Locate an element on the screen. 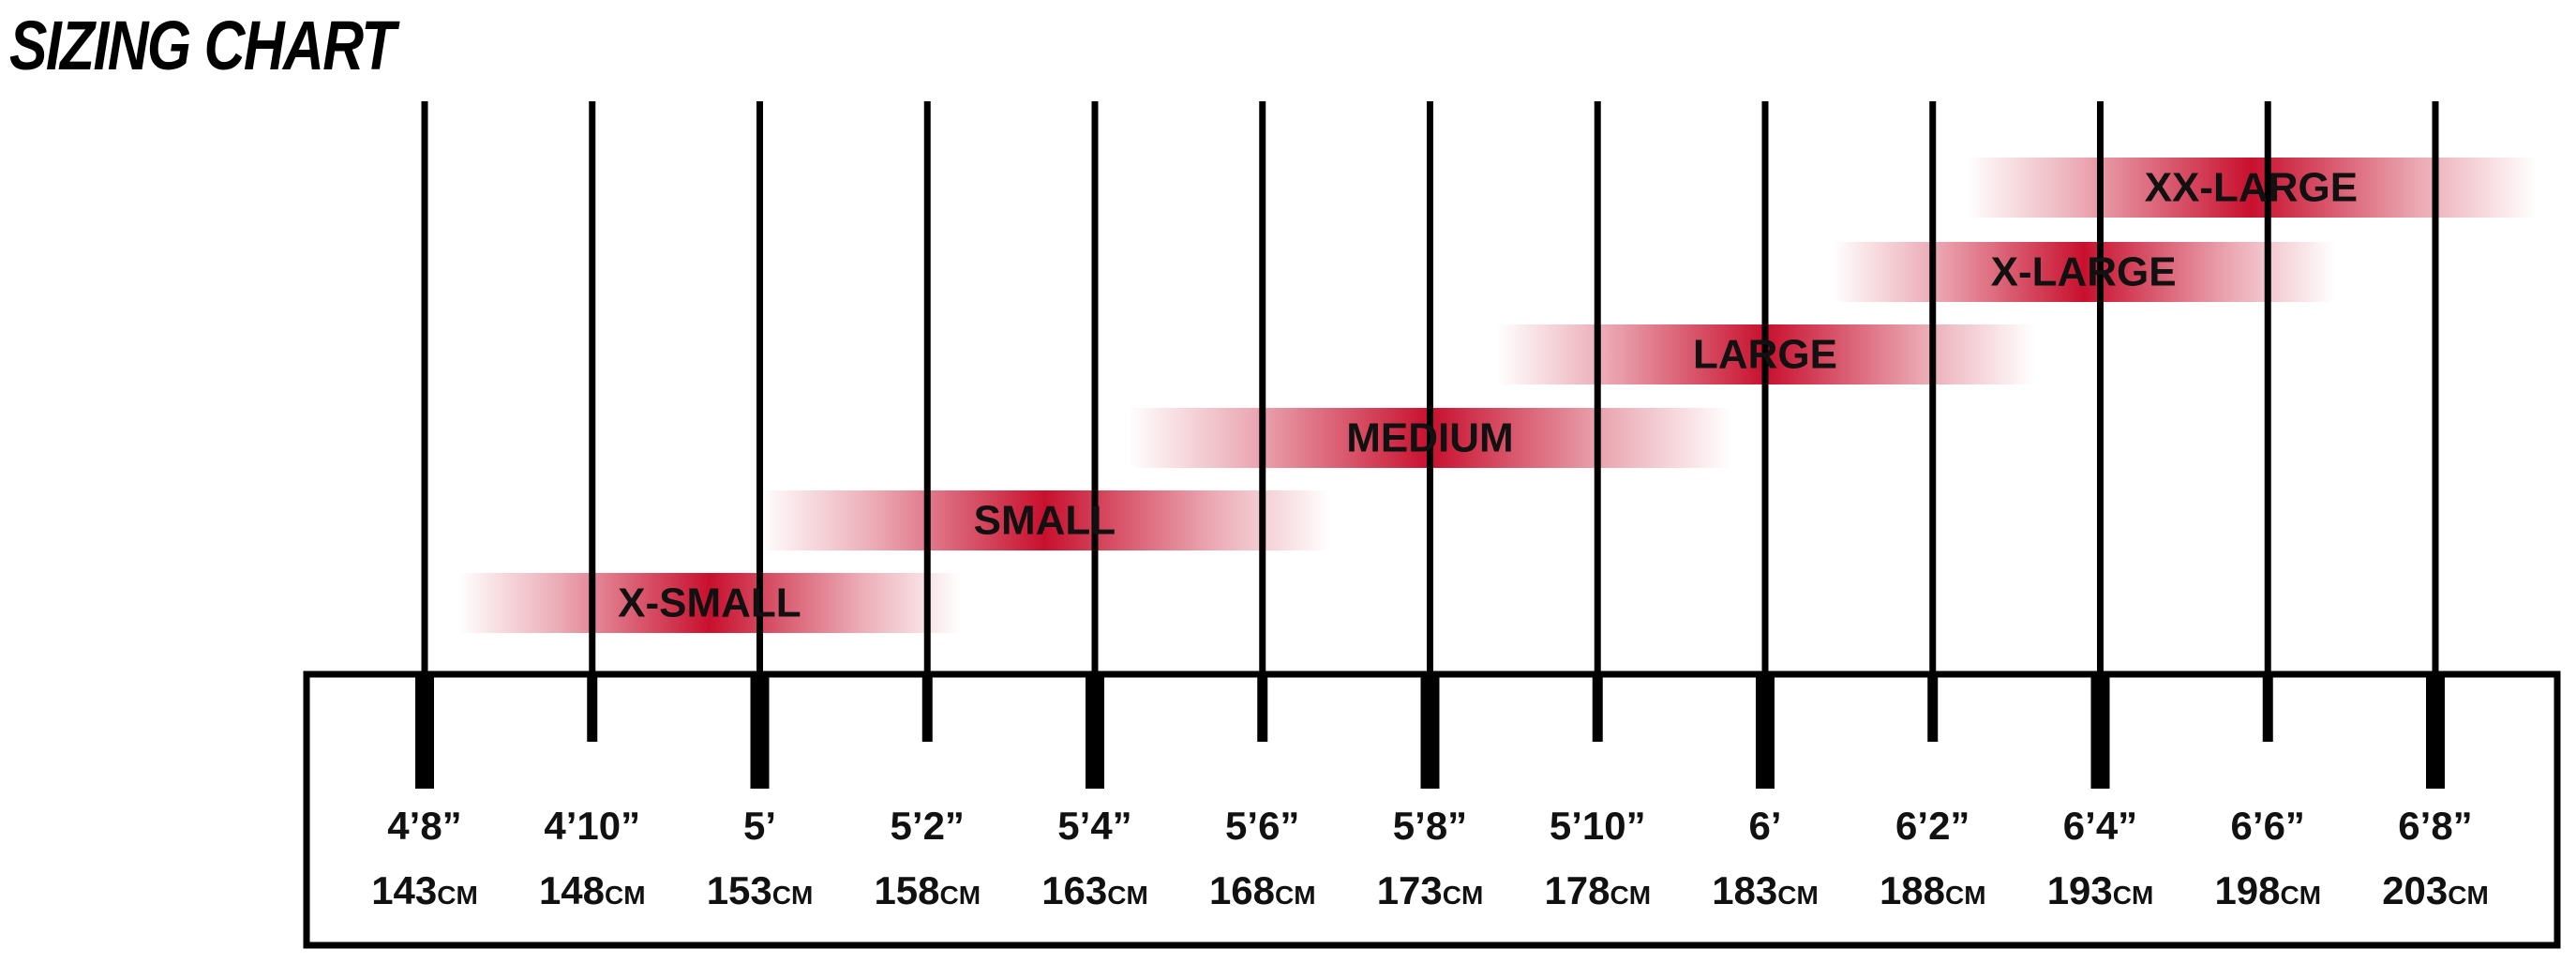  tick-label-cm-value: 178 is located at coordinates (1577, 890).